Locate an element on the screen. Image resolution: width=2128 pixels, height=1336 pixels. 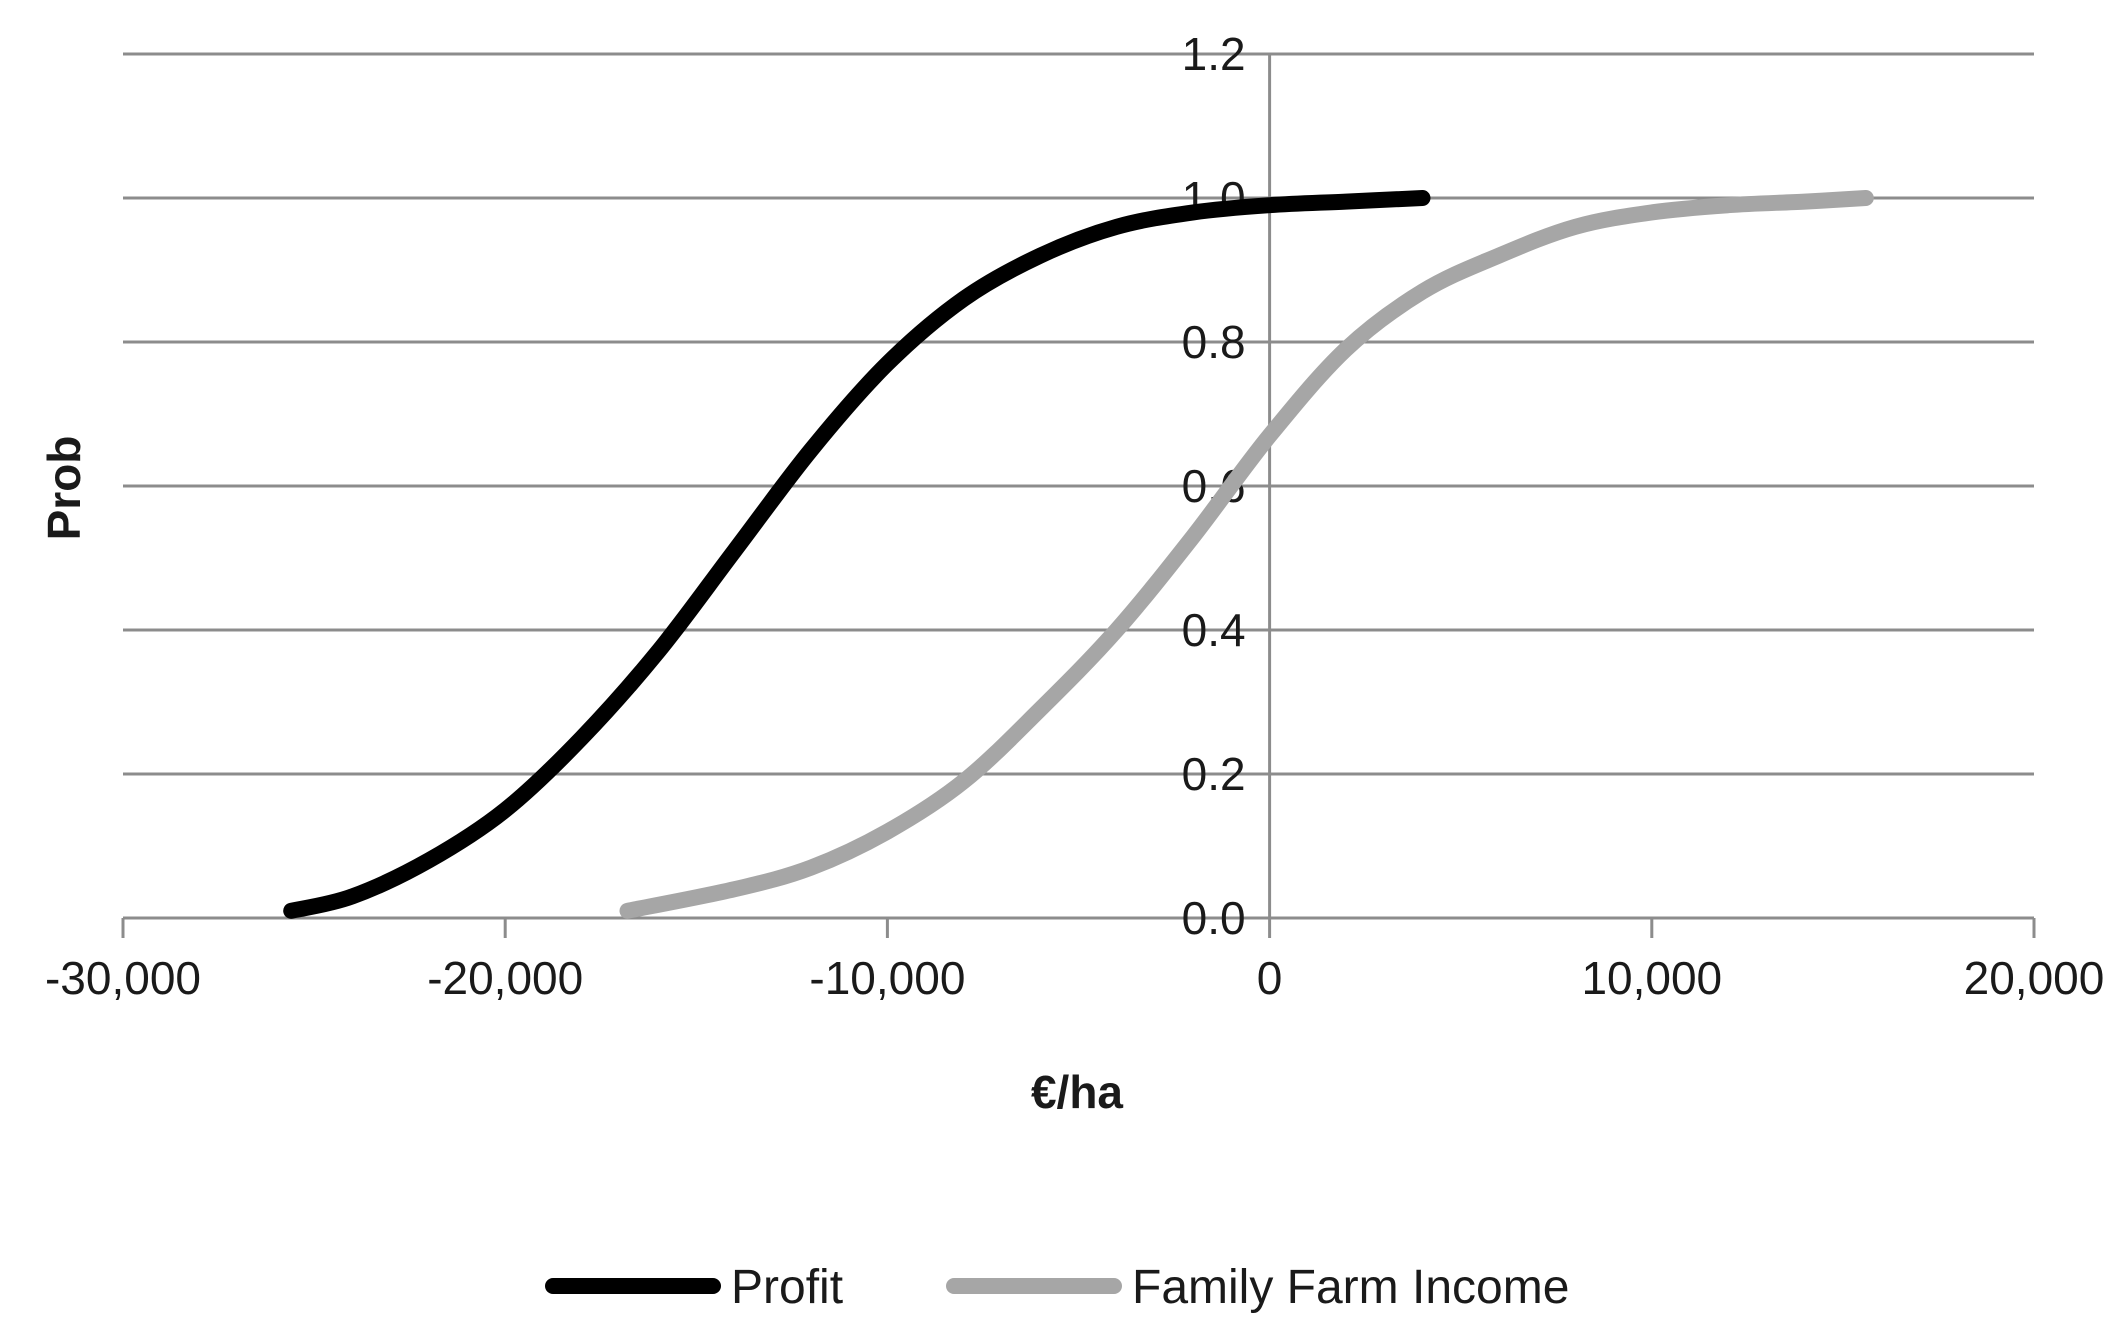
x-tick-label-2: -10,000 is located at coordinates (887, 978).